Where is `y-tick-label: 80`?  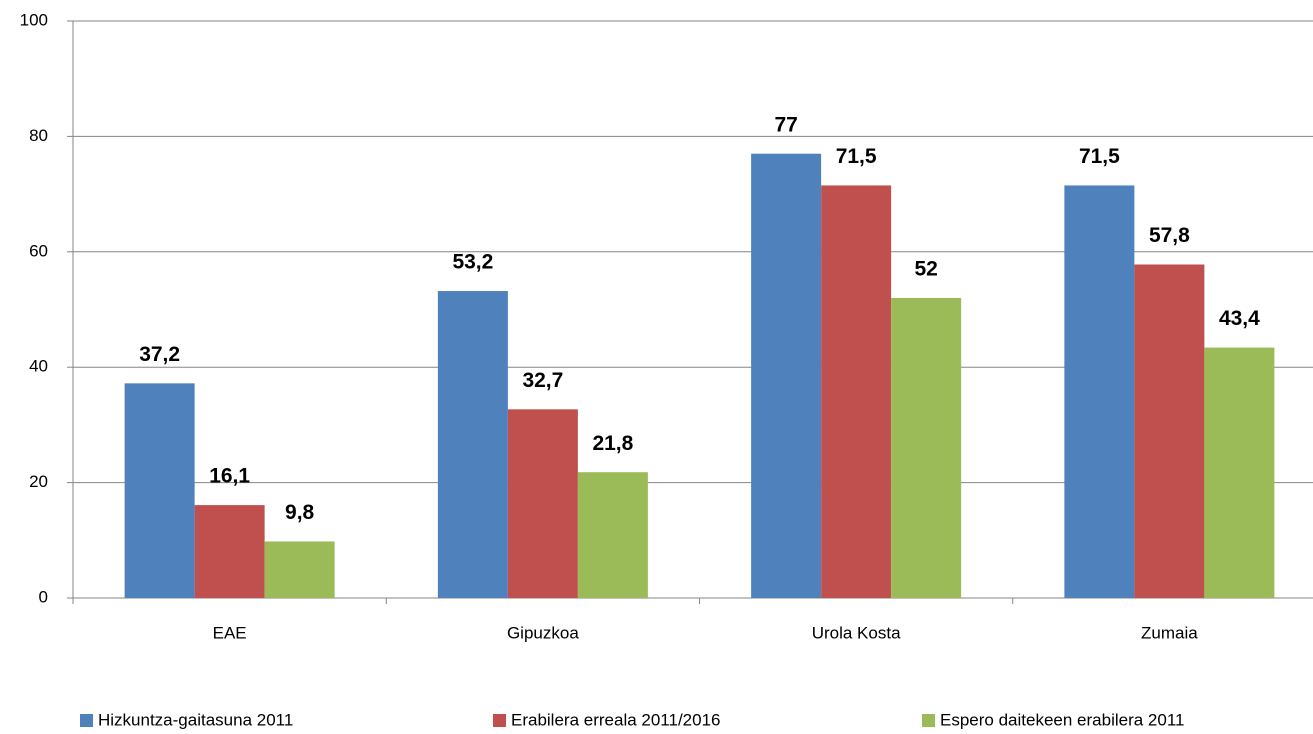 y-tick-label: 80 is located at coordinates (38, 135).